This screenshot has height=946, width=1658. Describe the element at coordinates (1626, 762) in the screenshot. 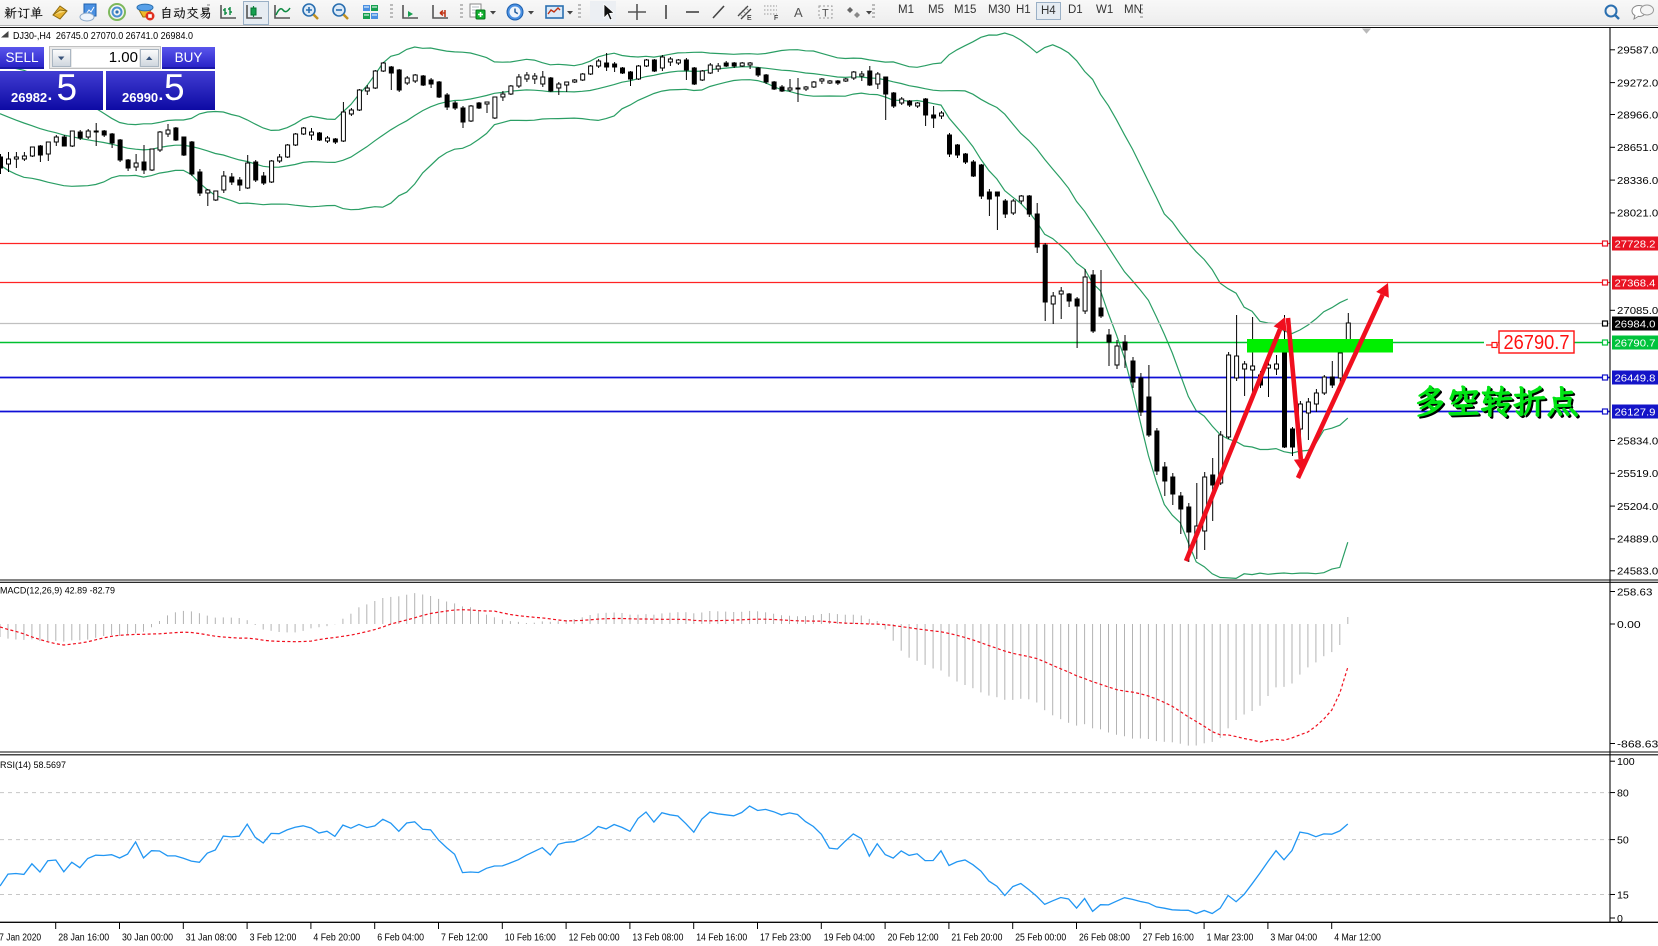

I see `svg-text: 100` at that location.